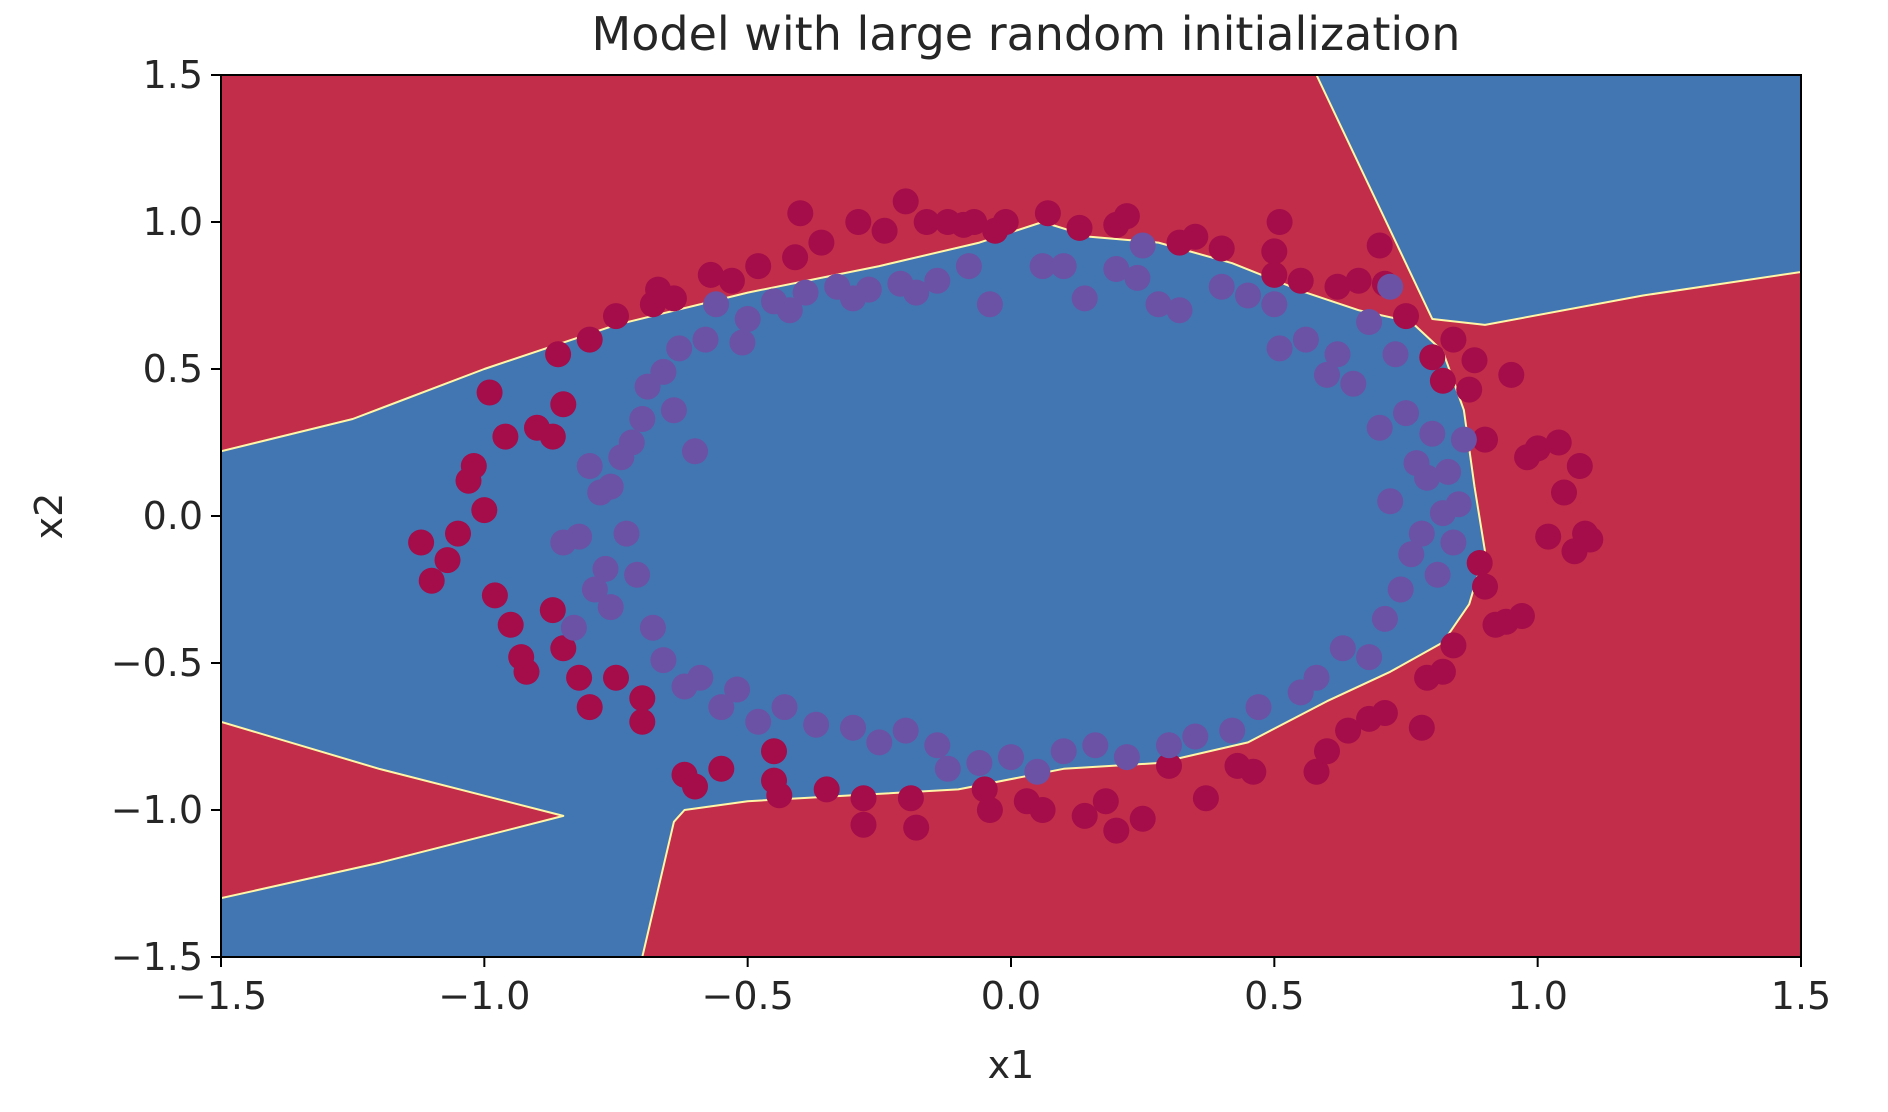 This screenshot has width=1888, height=1112. What do you see at coordinates (173, 516) in the screenshot?
I see `y-tick-label: 0.0` at bounding box center [173, 516].